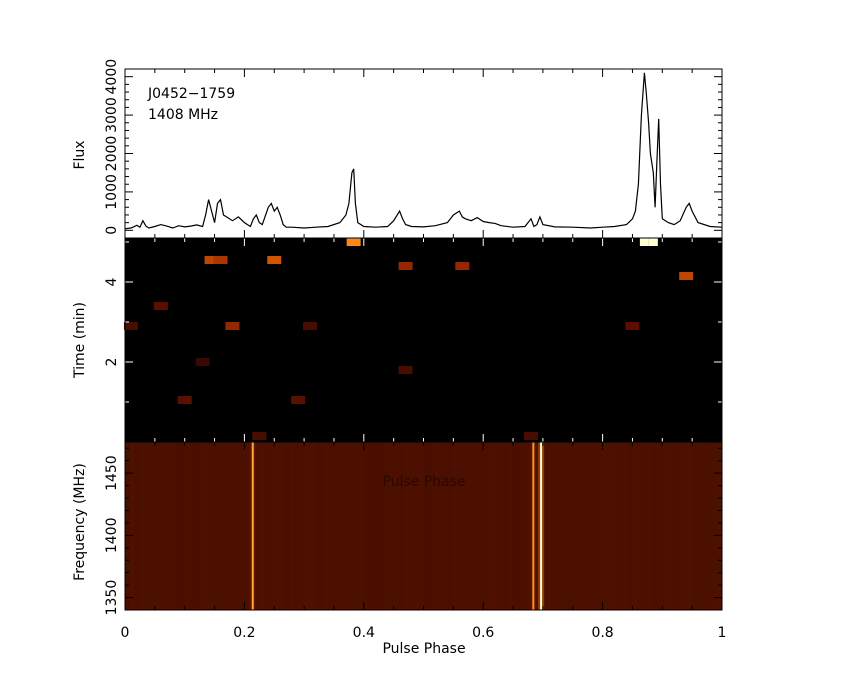 The width and height of the screenshot is (850, 680). I want to click on frequency-ytick-label: 1450, so click(112, 473).